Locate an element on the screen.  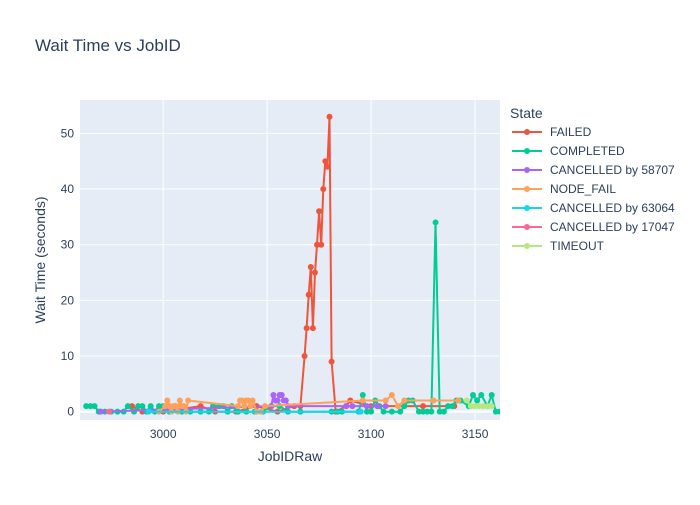
x-tick-label: 3150 is located at coordinates (475, 434).